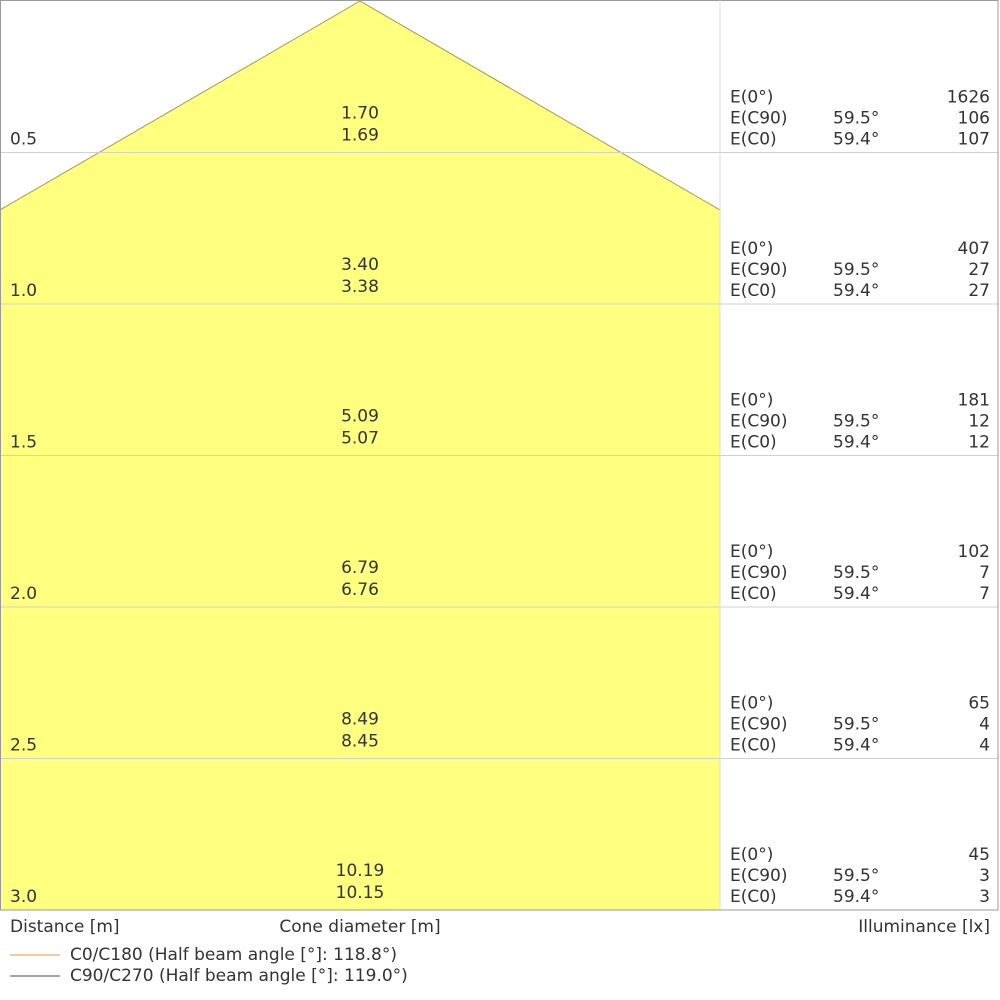  What do you see at coordinates (974, 119) in the screenshot?
I see `e-c90-value: 106` at bounding box center [974, 119].